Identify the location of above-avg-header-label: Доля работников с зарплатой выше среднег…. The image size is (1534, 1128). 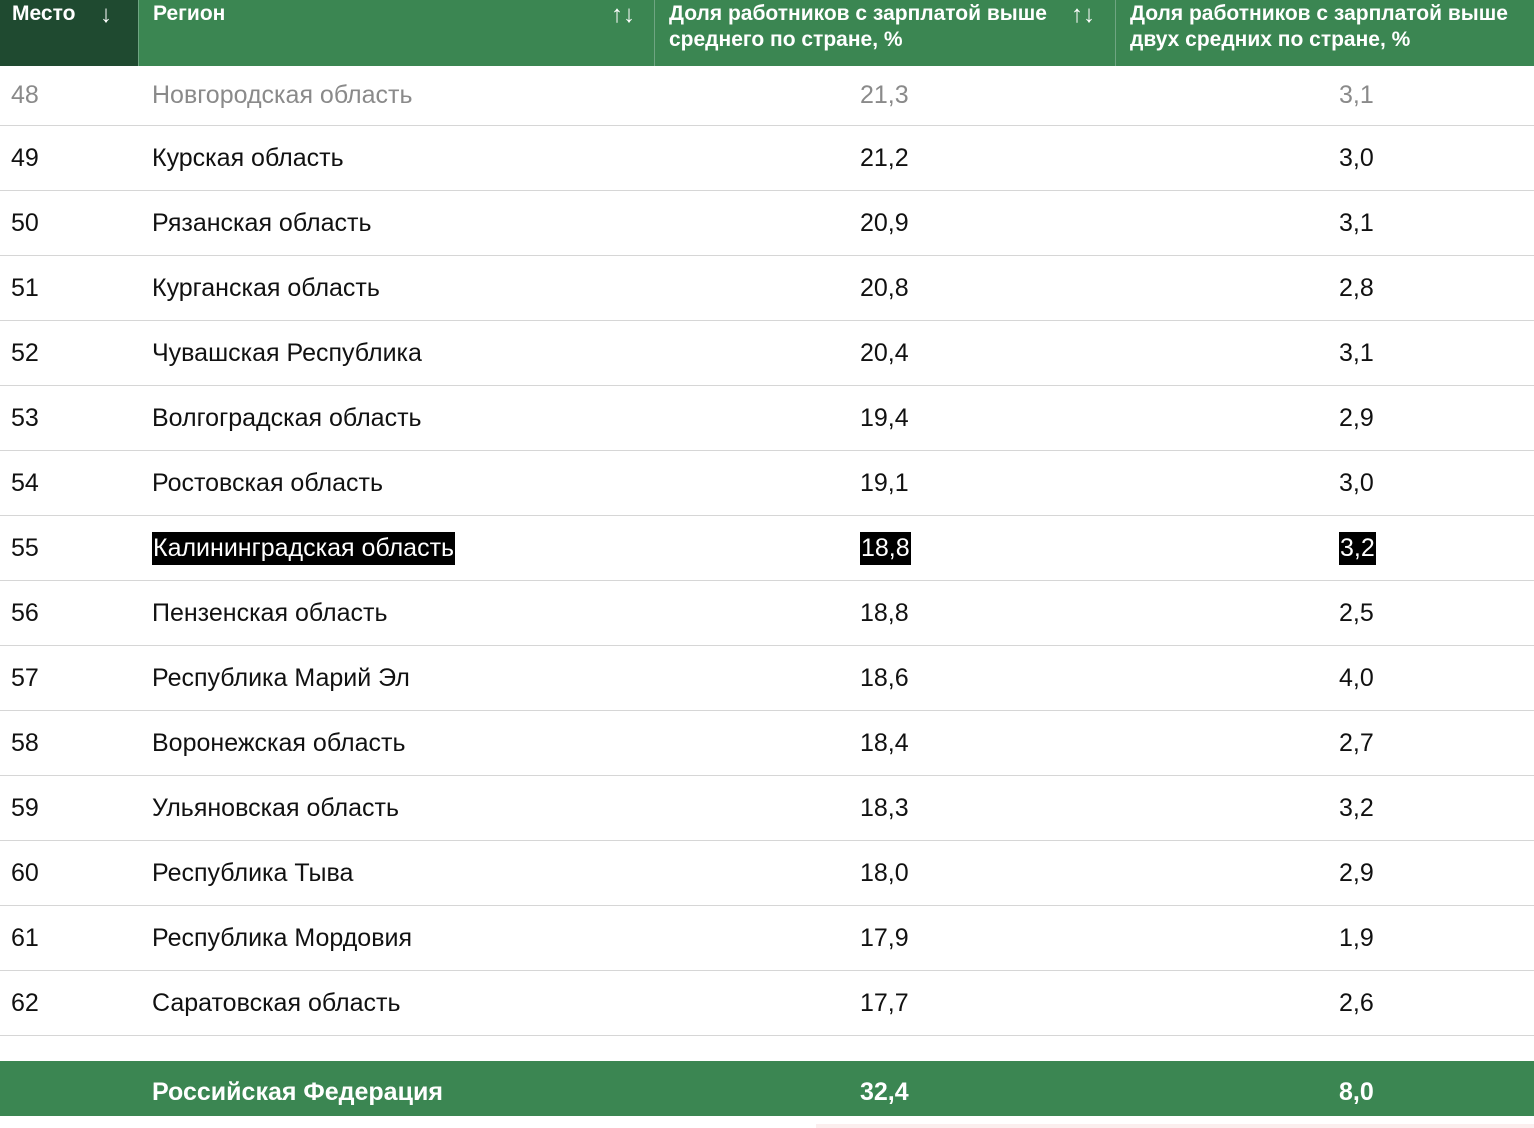
(858, 26).